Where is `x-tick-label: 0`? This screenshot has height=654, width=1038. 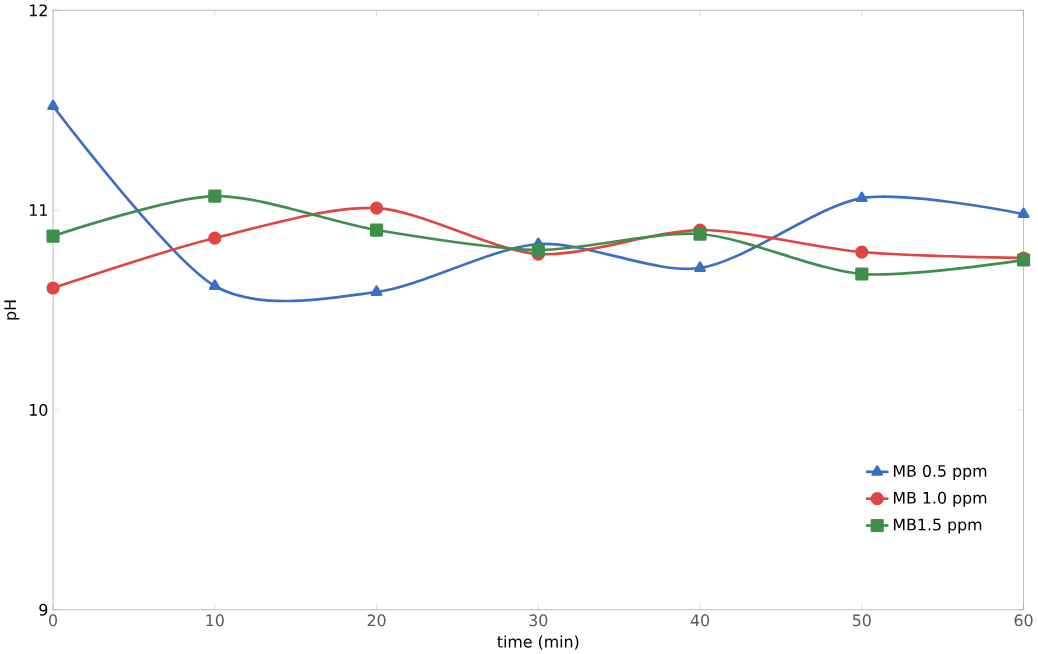 x-tick-label: 0 is located at coordinates (53, 620).